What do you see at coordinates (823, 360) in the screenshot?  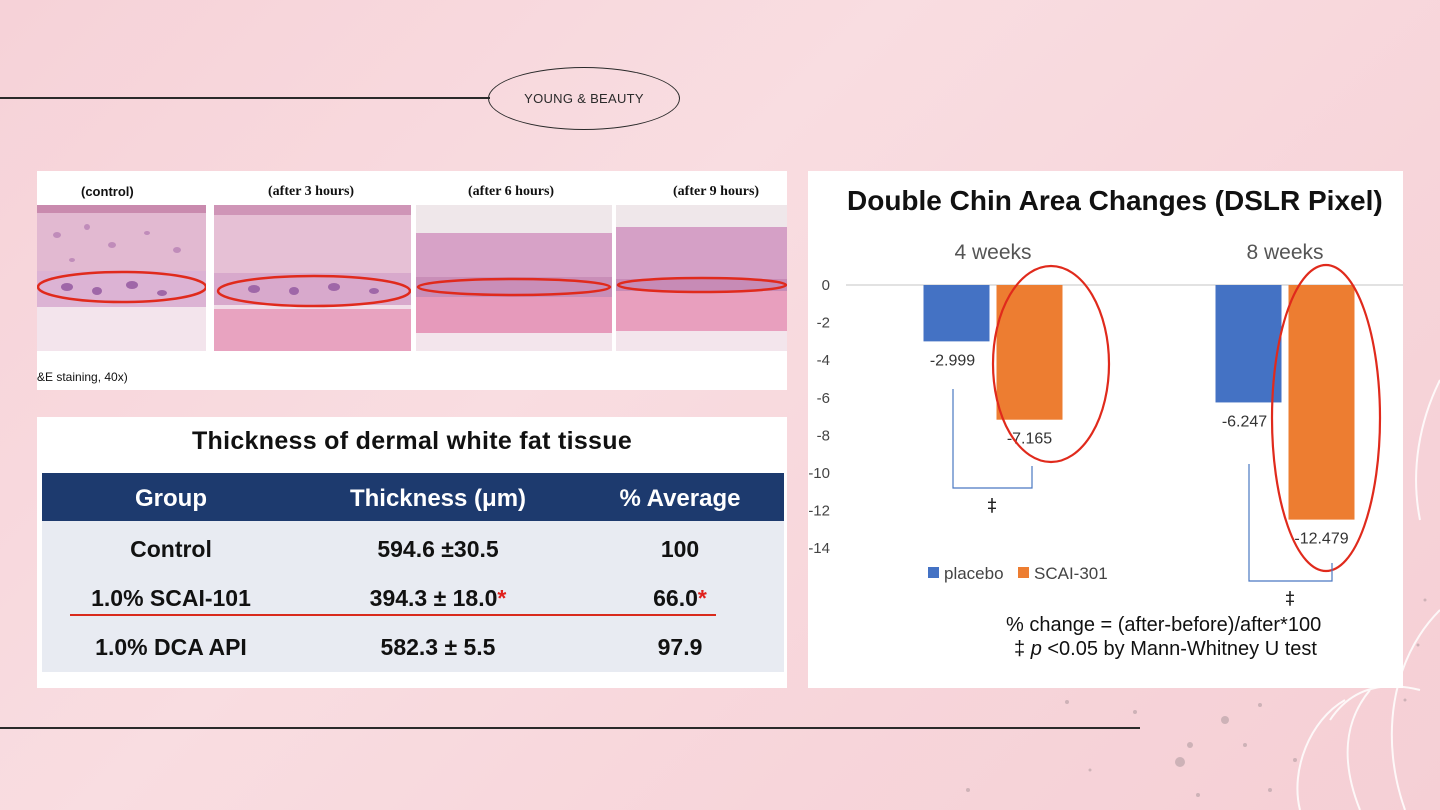 I see `y-tick-label: -4` at bounding box center [823, 360].